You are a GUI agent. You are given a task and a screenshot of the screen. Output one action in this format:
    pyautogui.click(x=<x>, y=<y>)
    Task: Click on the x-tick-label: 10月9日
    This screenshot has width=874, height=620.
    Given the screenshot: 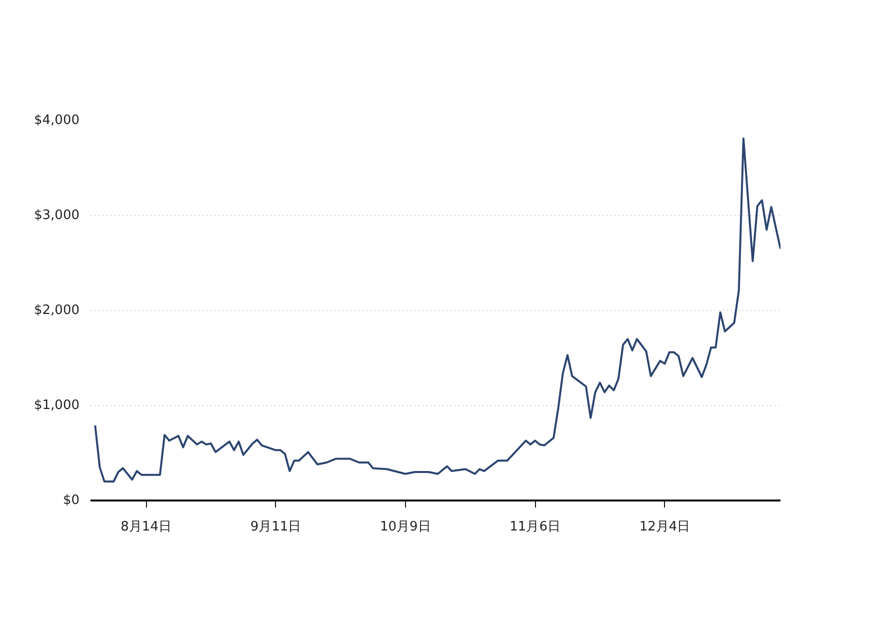 What is the action you would take?
    pyautogui.click(x=405, y=527)
    